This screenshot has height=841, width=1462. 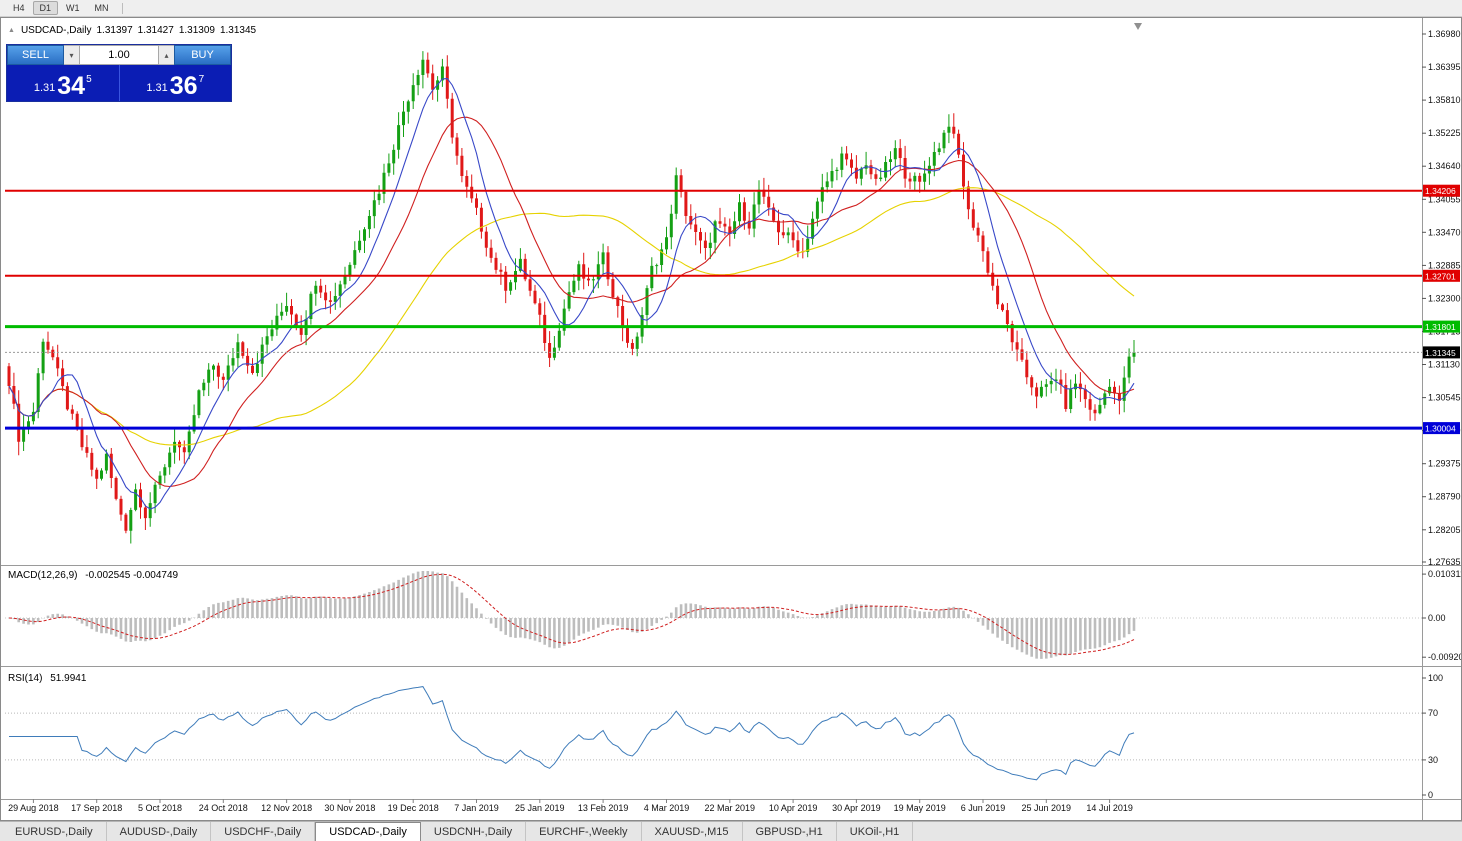 What do you see at coordinates (286, 808) in the screenshot?
I see `date-label: 12 Nov 2018` at bounding box center [286, 808].